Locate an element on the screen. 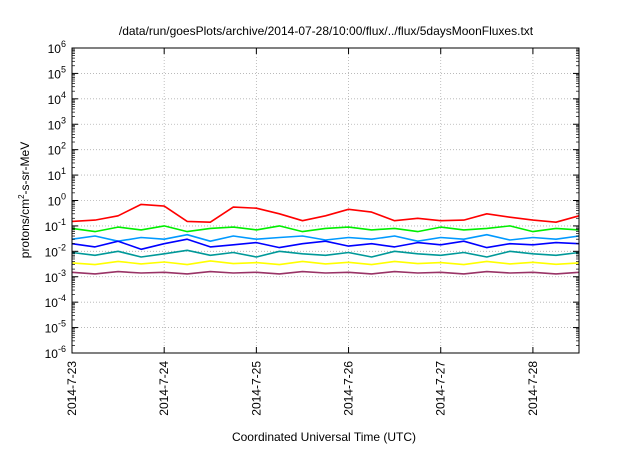 This screenshot has height=453, width=640. x-tick-label: 2014-7-25 is located at coordinates (256, 388).